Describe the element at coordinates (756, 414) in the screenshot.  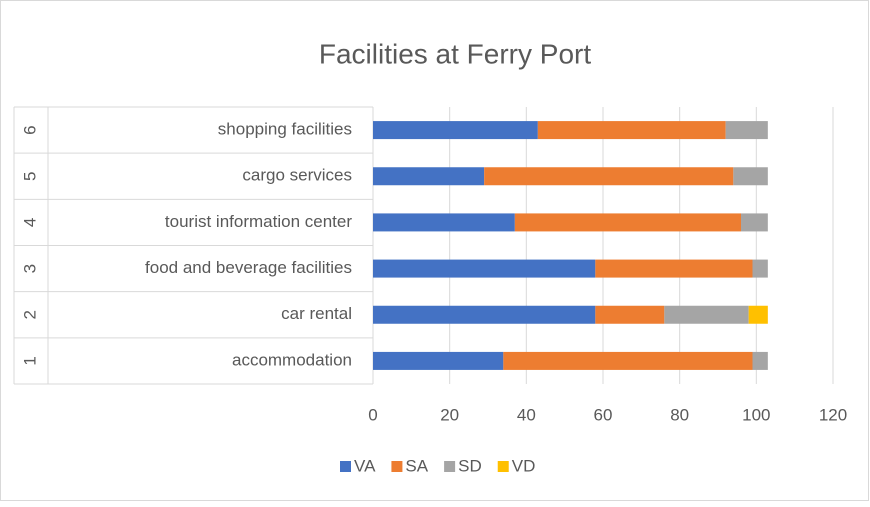
I see `x-tick-label: 100` at that location.